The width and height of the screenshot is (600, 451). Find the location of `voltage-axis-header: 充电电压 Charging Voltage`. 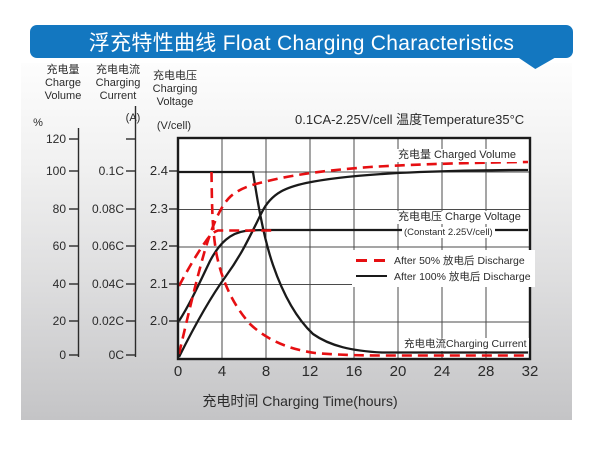

voltage-axis-header: 充电电压 Charging Voltage is located at coordinates (175, 89).